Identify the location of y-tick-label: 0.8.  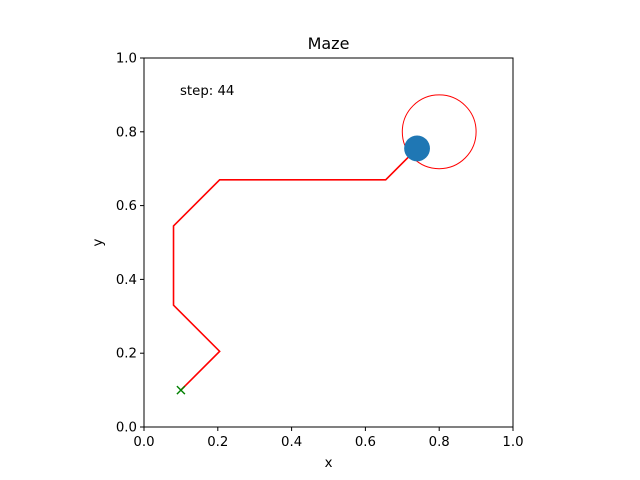
(126, 132).